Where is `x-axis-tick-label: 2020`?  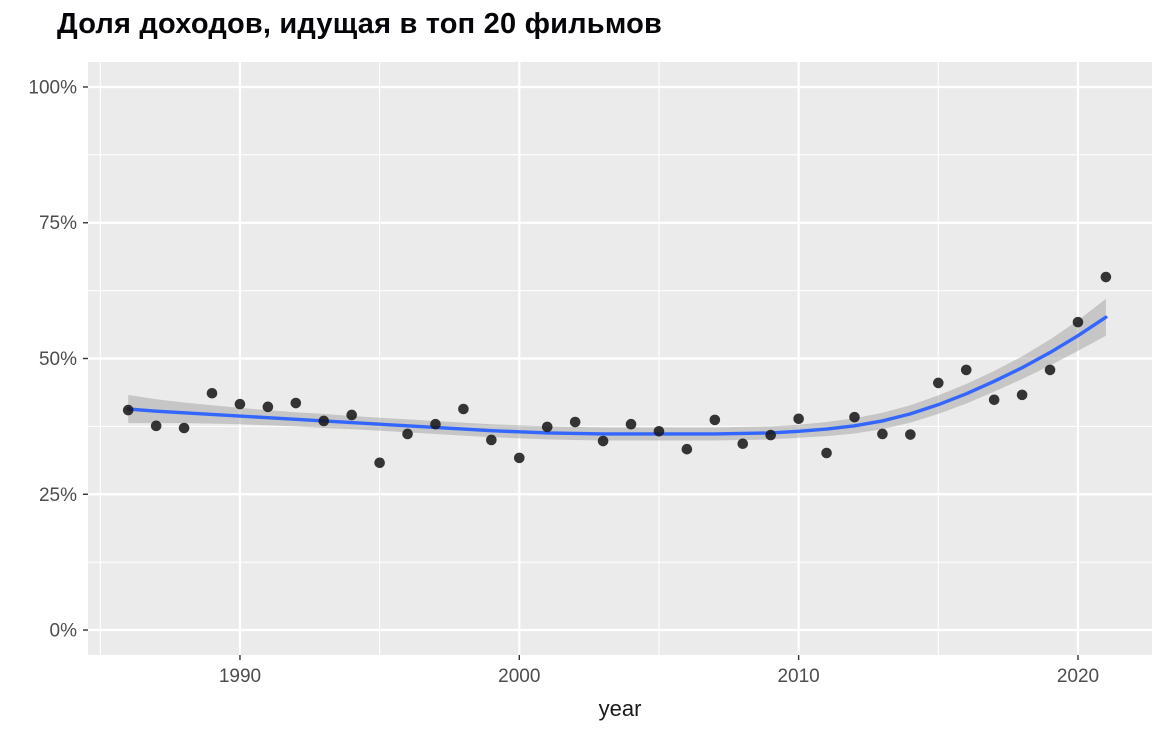 x-axis-tick-label: 2020 is located at coordinates (1078, 676).